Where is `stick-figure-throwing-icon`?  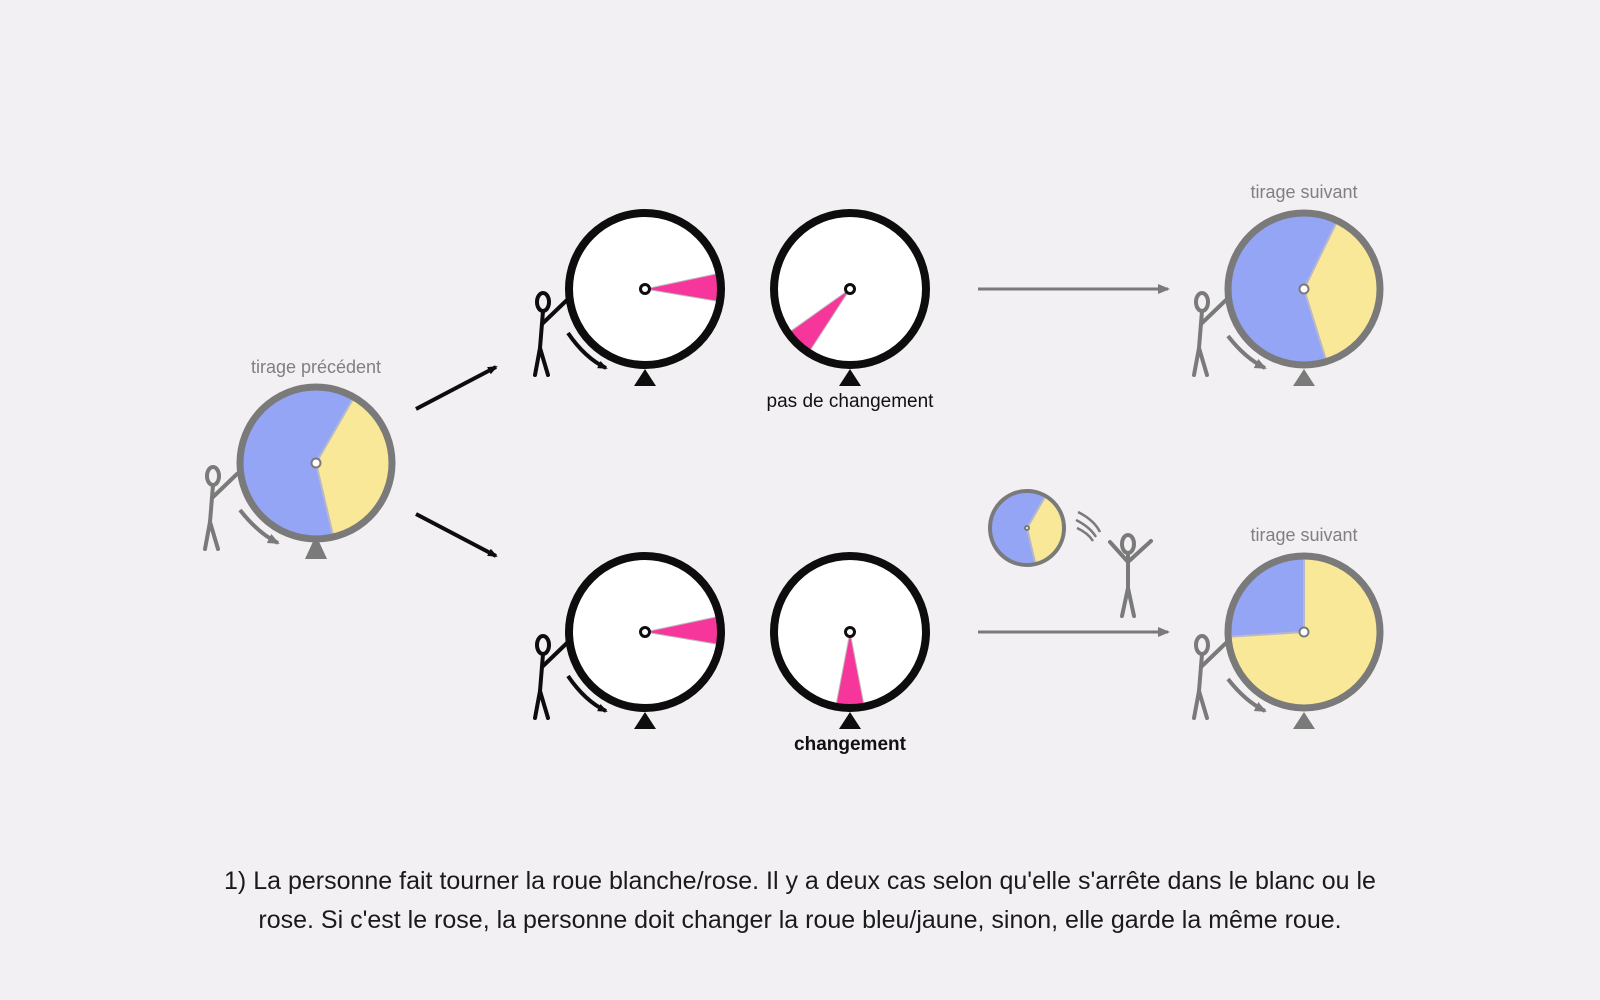
stick-figure-throwing-icon is located at coordinates (1130, 575).